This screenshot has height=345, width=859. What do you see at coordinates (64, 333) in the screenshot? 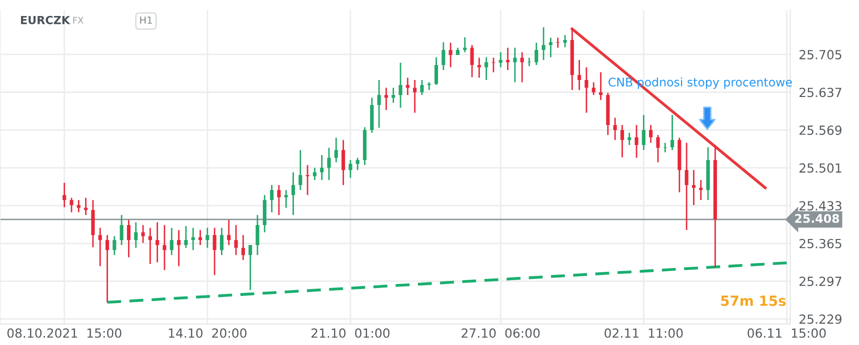
I see `x-tick-label: 08.10.2021 15:00` at bounding box center [64, 333].